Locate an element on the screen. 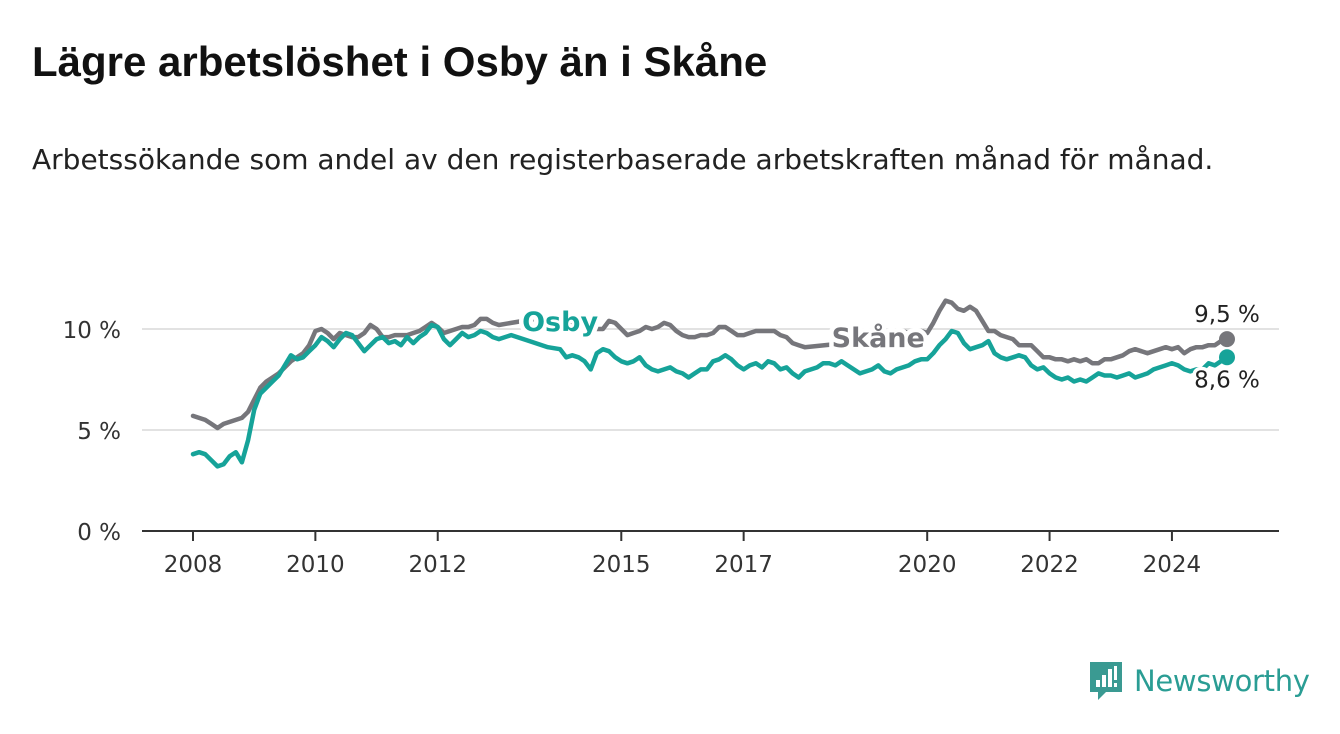  end-value-label-halo: 8,6 % is located at coordinates (1227, 380).